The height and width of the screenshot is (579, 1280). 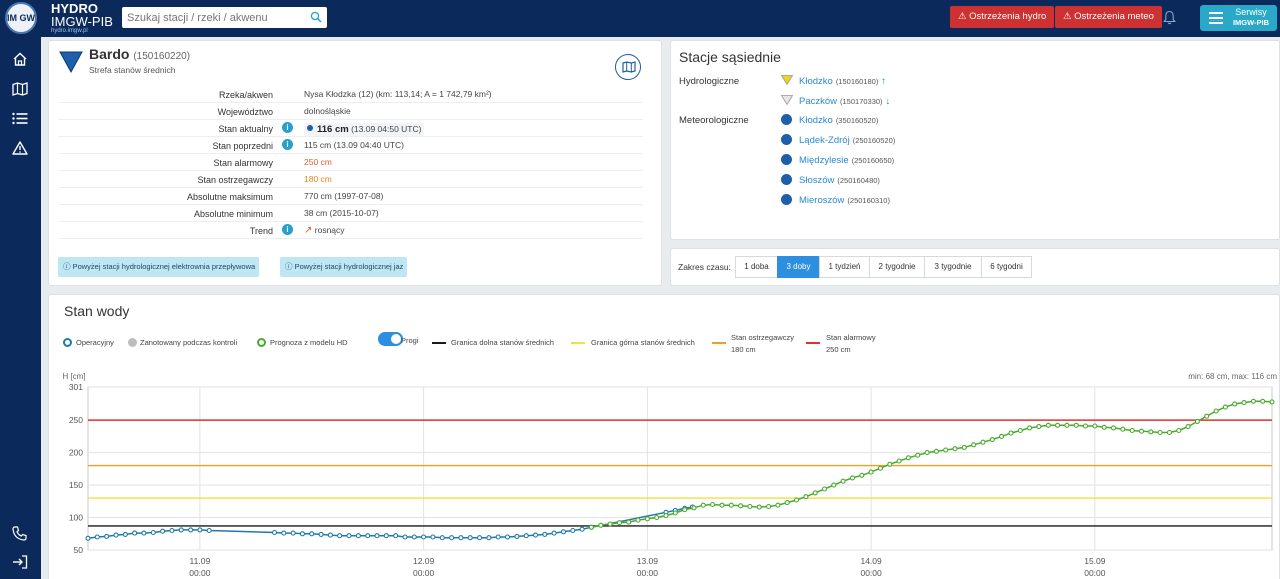 What do you see at coordinates (824, 140) in the screenshot?
I see `neighbor-station-link: Lądek-Zdrój` at bounding box center [824, 140].